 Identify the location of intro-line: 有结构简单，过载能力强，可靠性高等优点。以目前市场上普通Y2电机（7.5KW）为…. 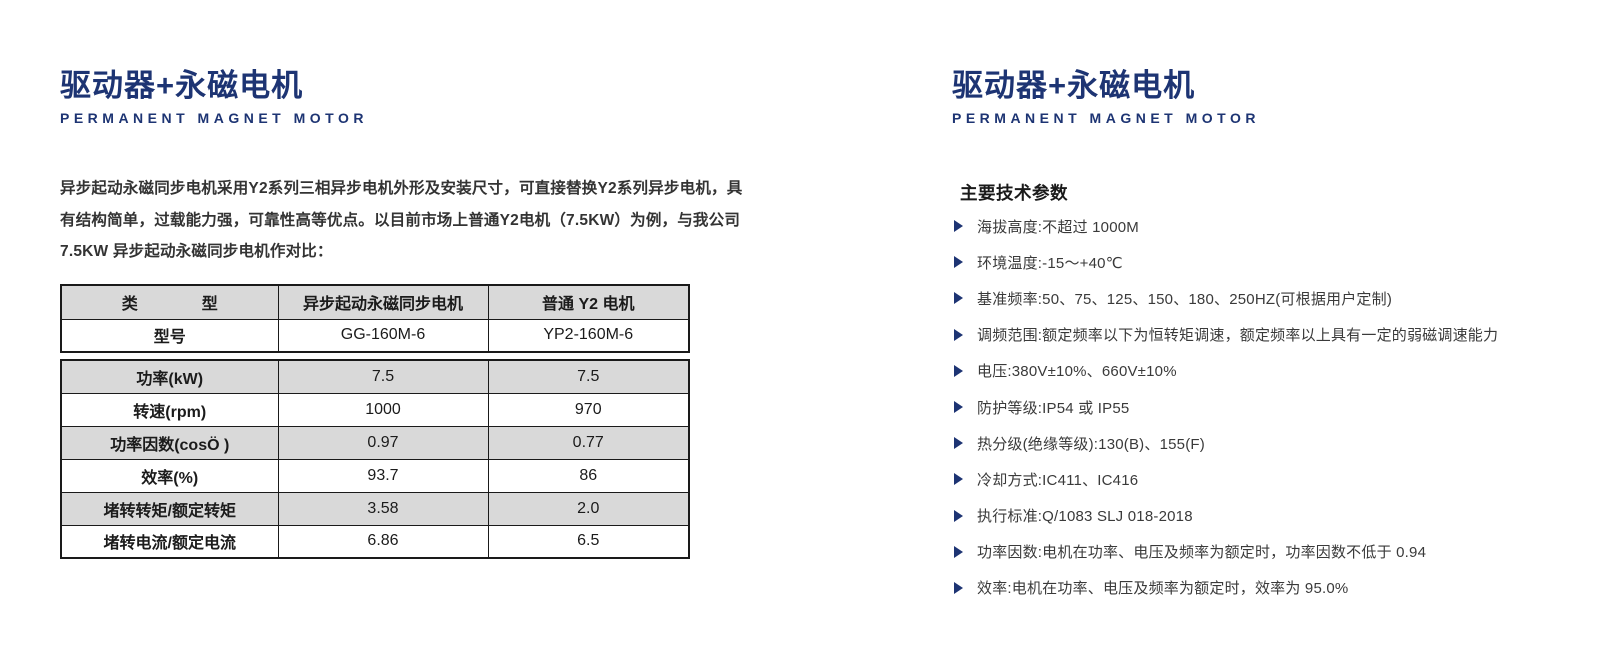
(400, 220).